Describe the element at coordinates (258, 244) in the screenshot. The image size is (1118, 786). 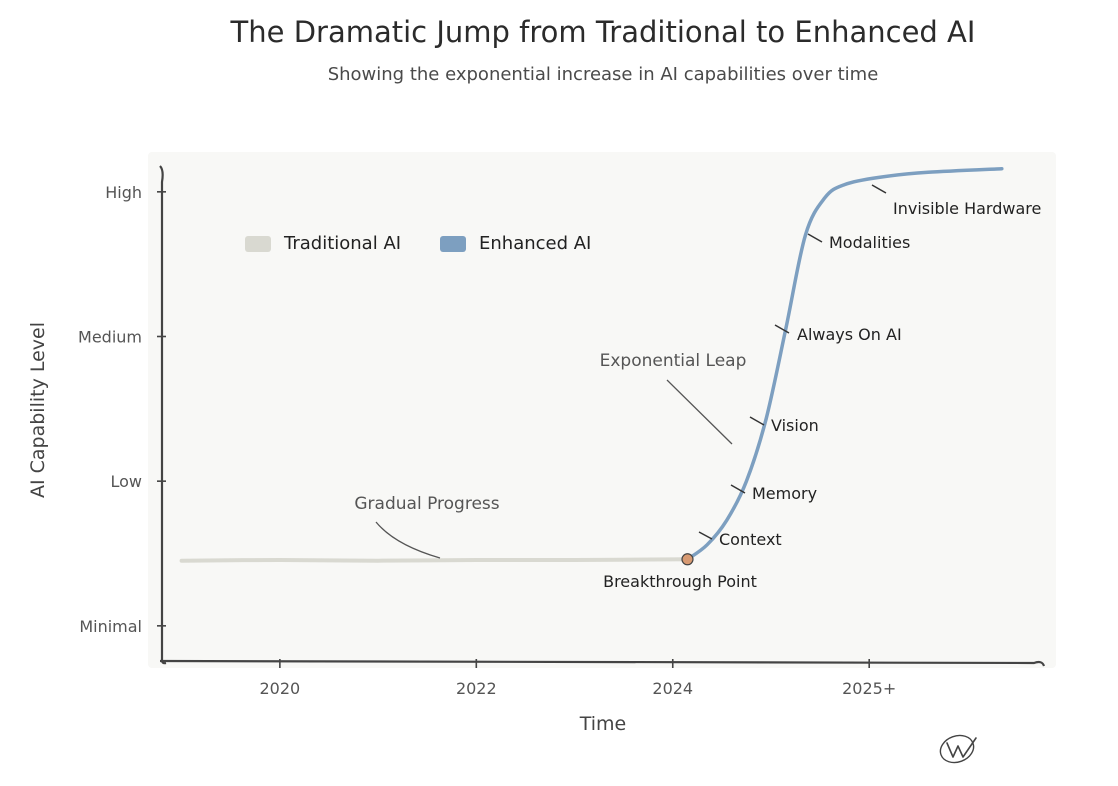
I see `legend-swatch-traditional` at that location.